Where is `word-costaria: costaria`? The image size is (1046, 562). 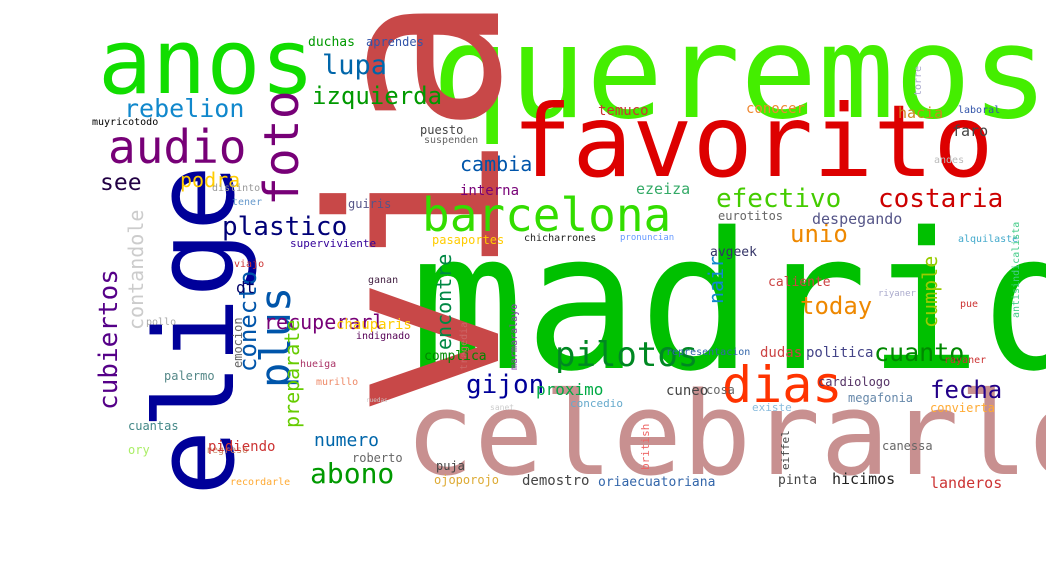 word-costaria: costaria is located at coordinates (941, 199).